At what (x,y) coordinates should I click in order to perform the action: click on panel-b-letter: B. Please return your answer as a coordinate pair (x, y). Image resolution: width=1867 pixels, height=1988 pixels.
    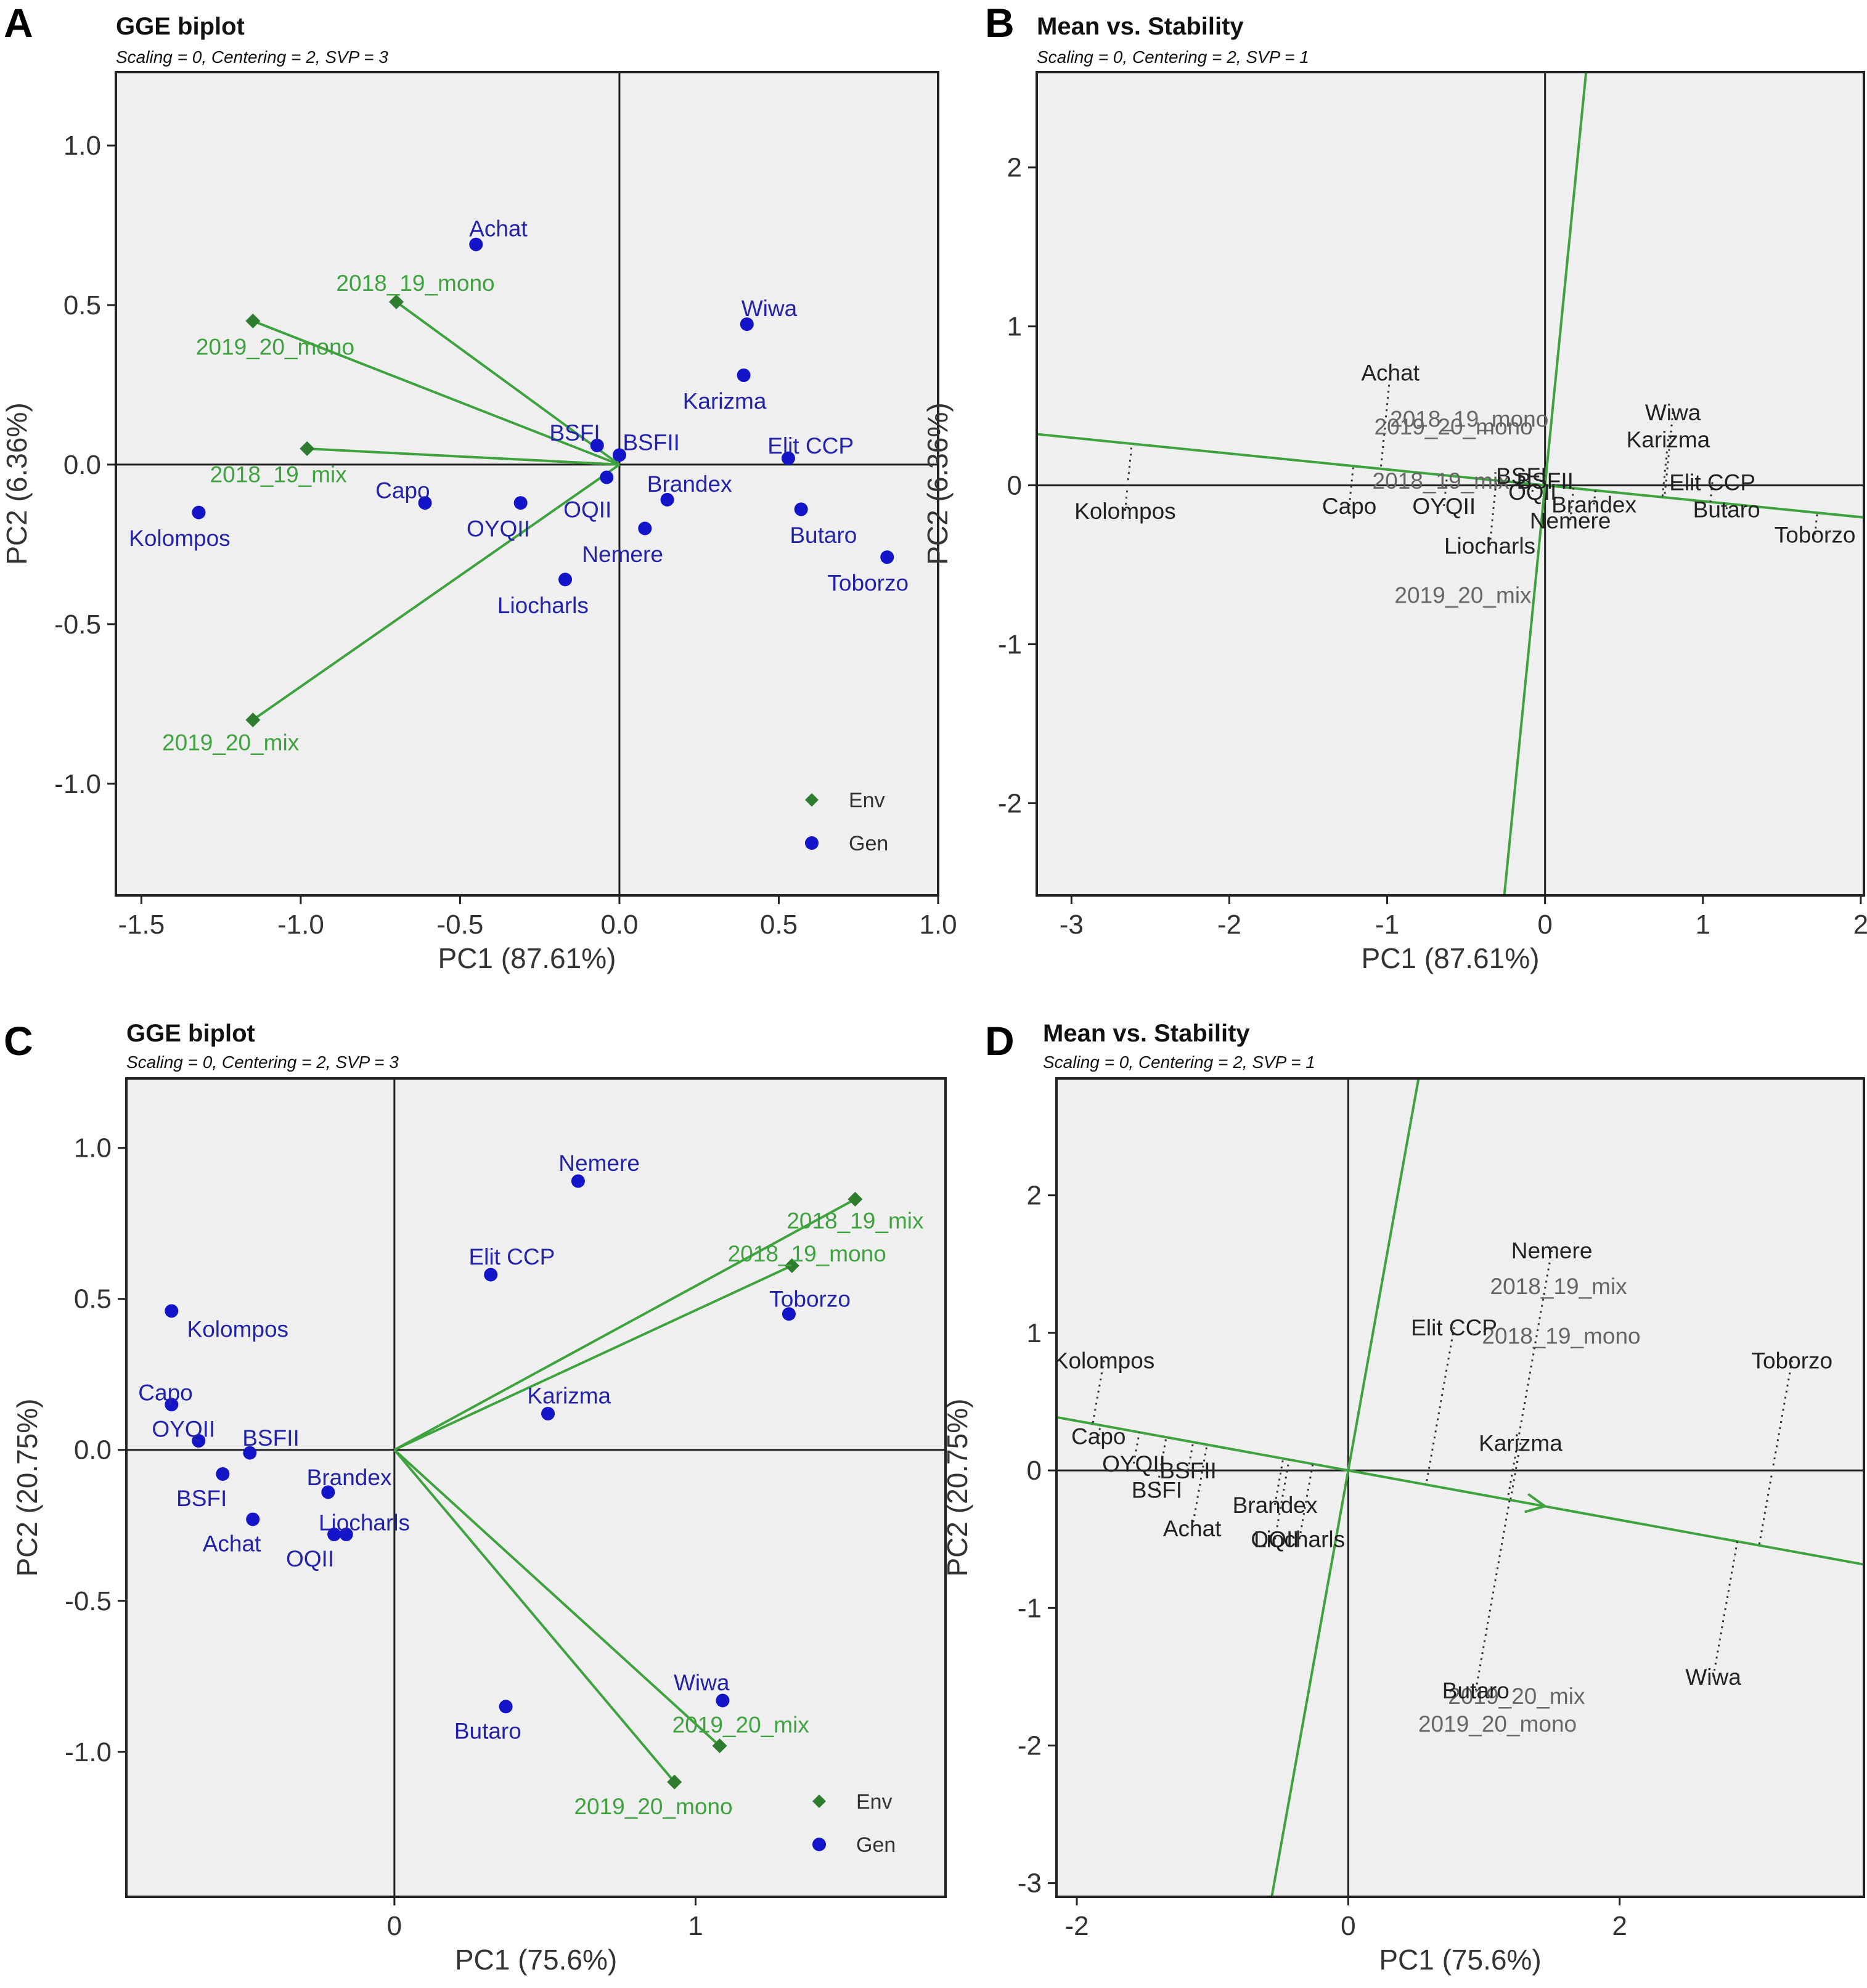
    Looking at the image, I should click on (1000, 23).